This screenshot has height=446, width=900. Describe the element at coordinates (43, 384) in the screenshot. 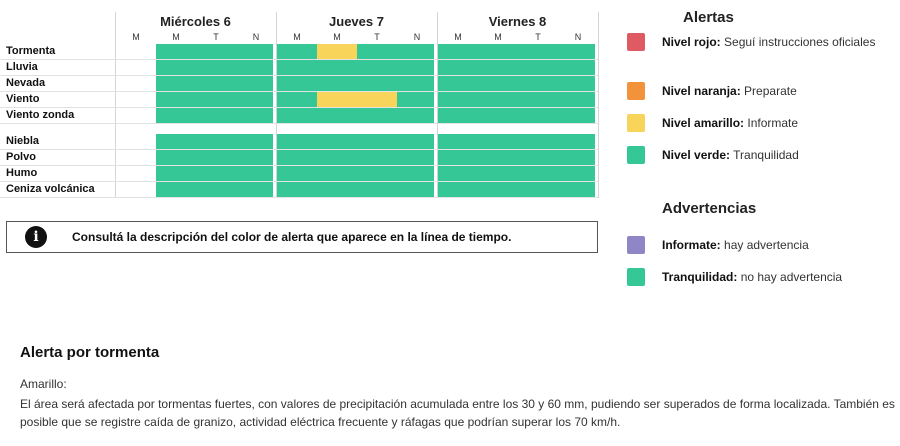

I see `alert-description-level: Amarillo:` at that location.